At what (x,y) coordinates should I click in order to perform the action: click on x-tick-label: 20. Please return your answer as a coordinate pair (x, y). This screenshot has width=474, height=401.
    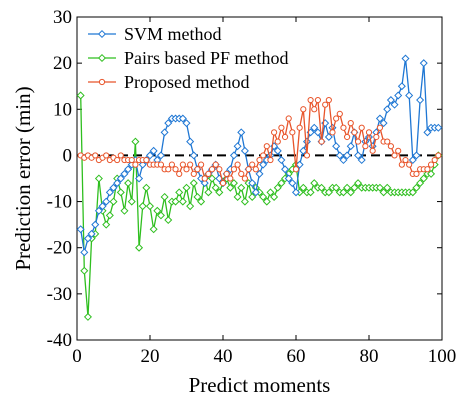
    Looking at the image, I should click on (150, 356).